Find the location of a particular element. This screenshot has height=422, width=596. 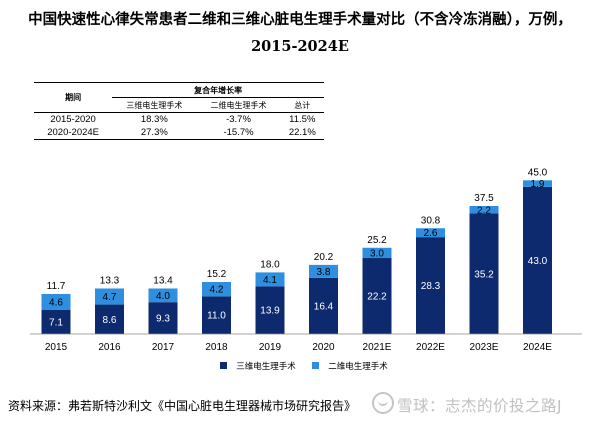

total-label: 11.7 is located at coordinates (56, 286).